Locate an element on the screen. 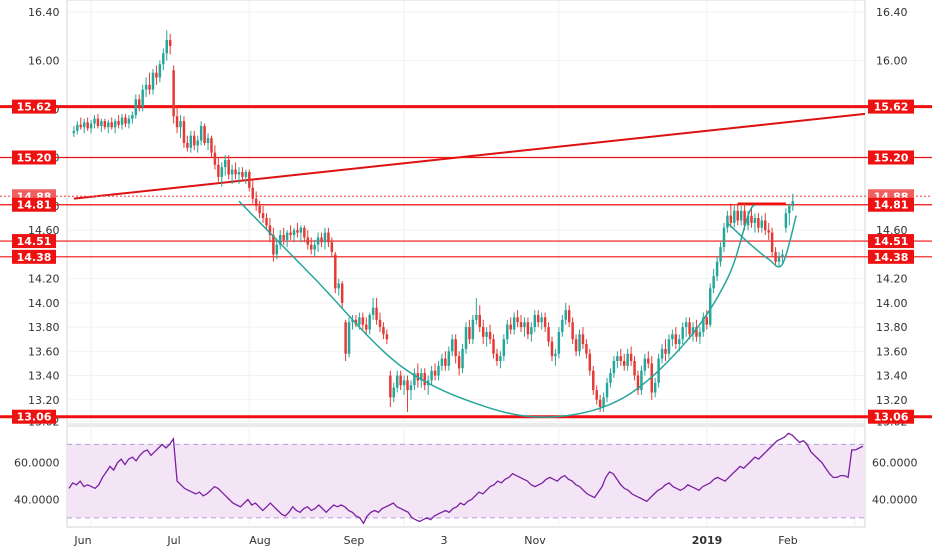 The width and height of the screenshot is (932, 554). level-label-right: 14.51 is located at coordinates (891, 241).